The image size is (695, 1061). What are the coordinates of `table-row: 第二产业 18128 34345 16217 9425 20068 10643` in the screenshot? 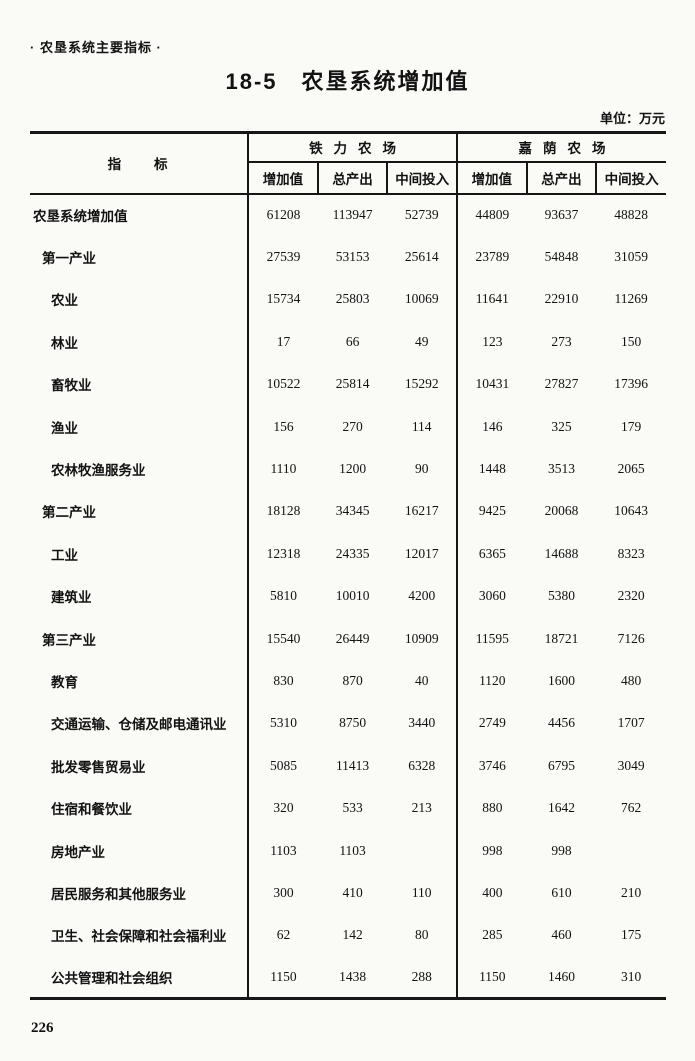 It's located at (348, 511).